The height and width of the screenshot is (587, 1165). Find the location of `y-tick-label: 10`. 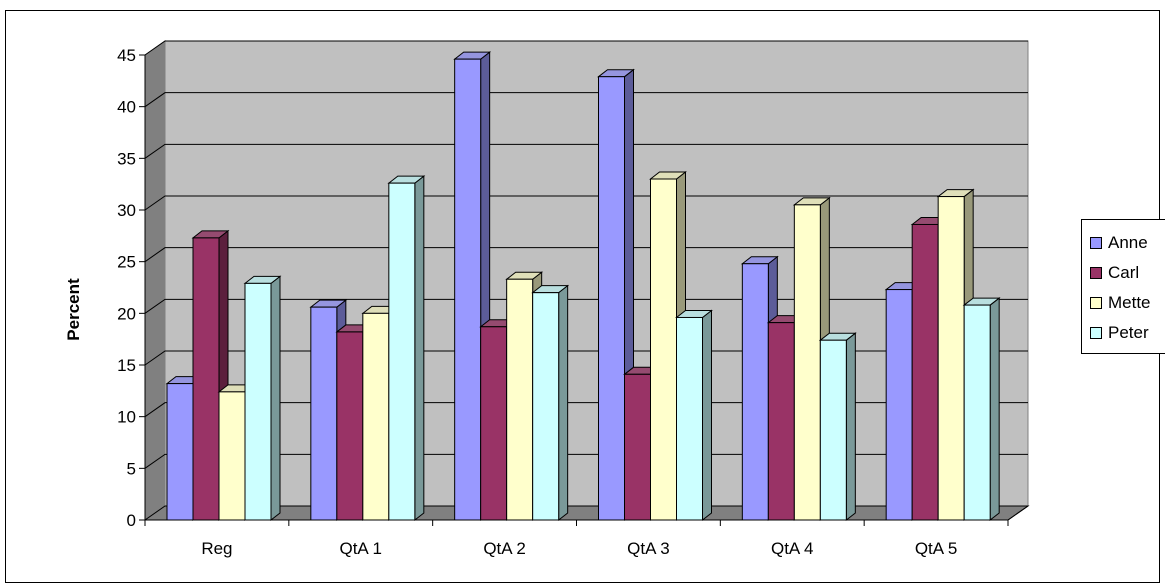

y-tick-label: 10 is located at coordinates (126, 417).